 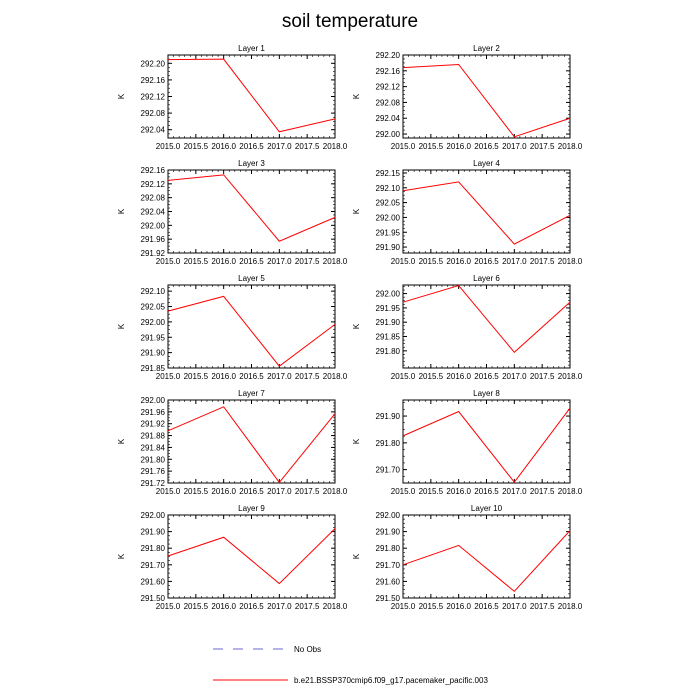 I want to click on y-tick-label: 291.92, so click(x=153, y=253).